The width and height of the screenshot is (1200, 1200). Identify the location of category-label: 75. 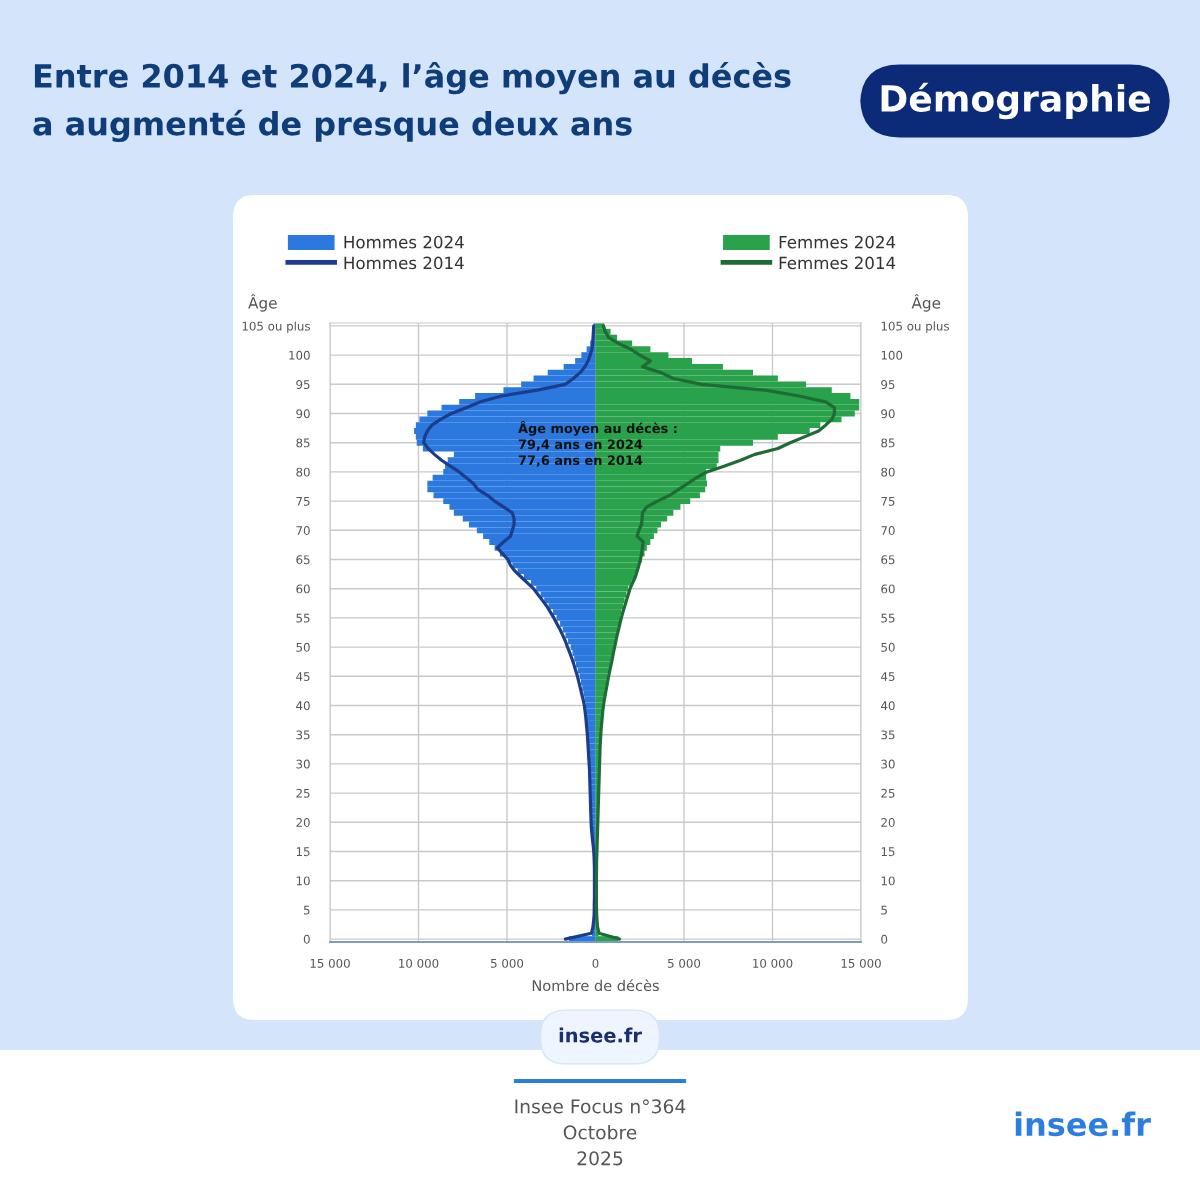
(888, 501).